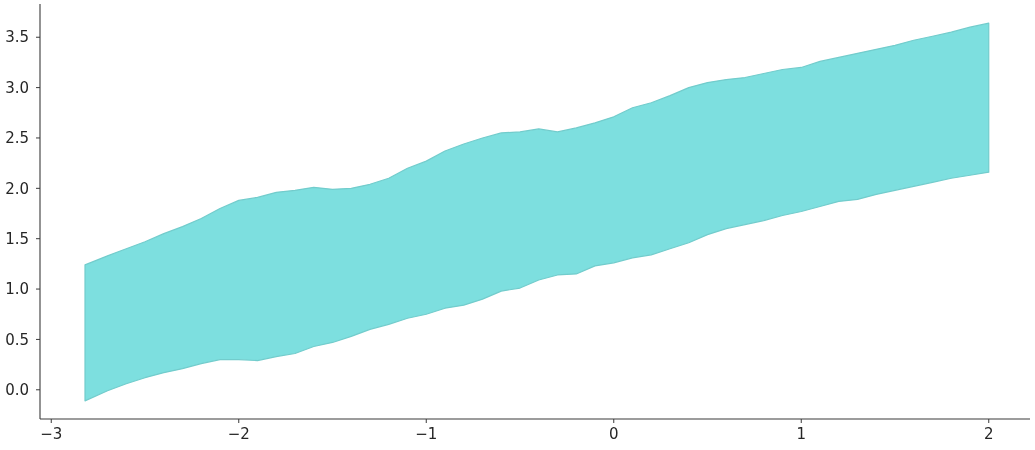 Image resolution: width=1035 pixels, height=450 pixels. Describe the element at coordinates (17, 289) in the screenshot. I see `y-tick-label: 1.0` at that location.